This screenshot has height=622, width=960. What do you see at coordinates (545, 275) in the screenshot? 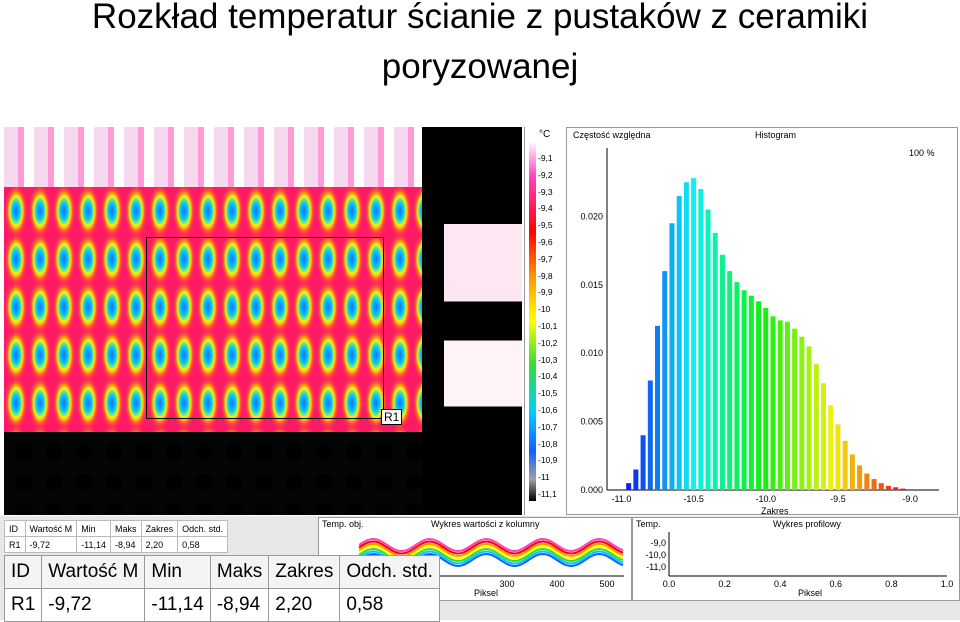
I see `scale-tick-label: -9,8` at bounding box center [545, 275].